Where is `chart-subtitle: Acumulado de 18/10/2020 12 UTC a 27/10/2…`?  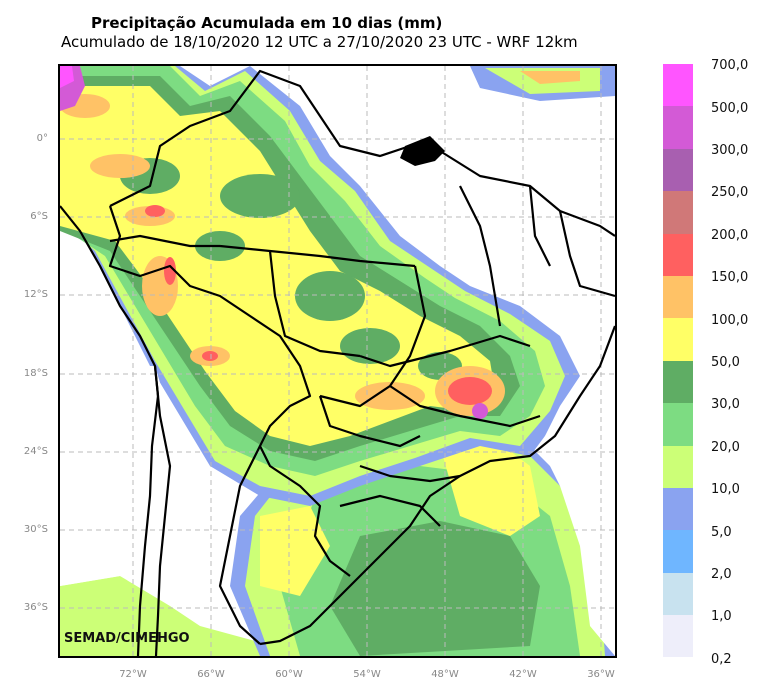 chart-subtitle: Acumulado de 18/10/2020 12 UTC a 27/10/2… is located at coordinates (319, 42).